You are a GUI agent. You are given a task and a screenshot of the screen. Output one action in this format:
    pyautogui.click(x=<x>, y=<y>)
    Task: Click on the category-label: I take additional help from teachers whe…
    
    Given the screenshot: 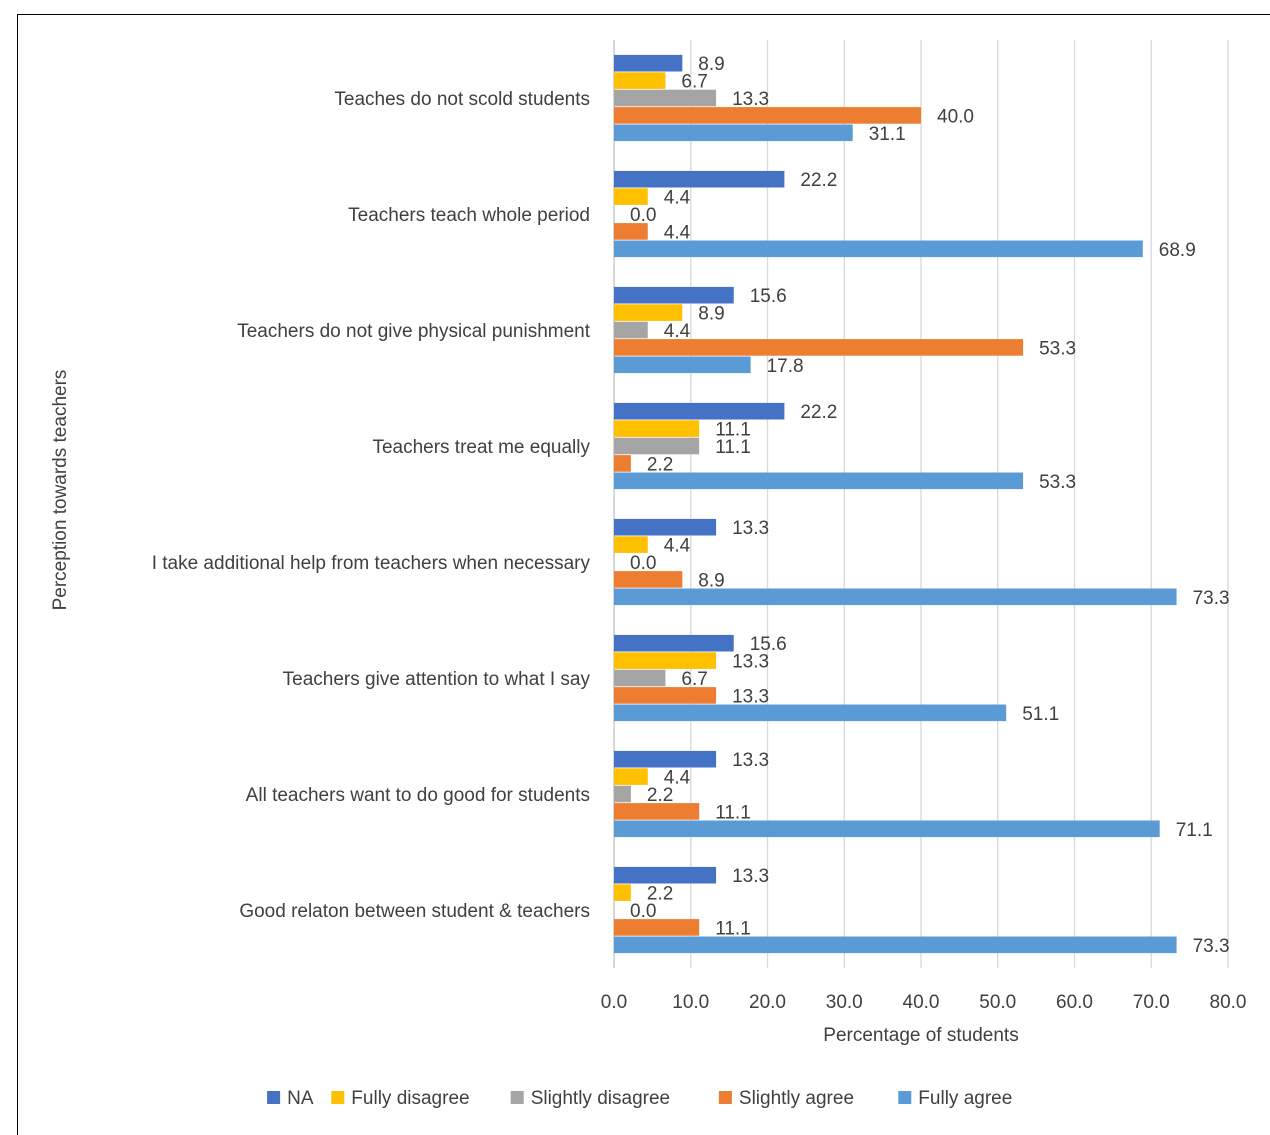 What is the action you would take?
    pyautogui.click(x=371, y=563)
    